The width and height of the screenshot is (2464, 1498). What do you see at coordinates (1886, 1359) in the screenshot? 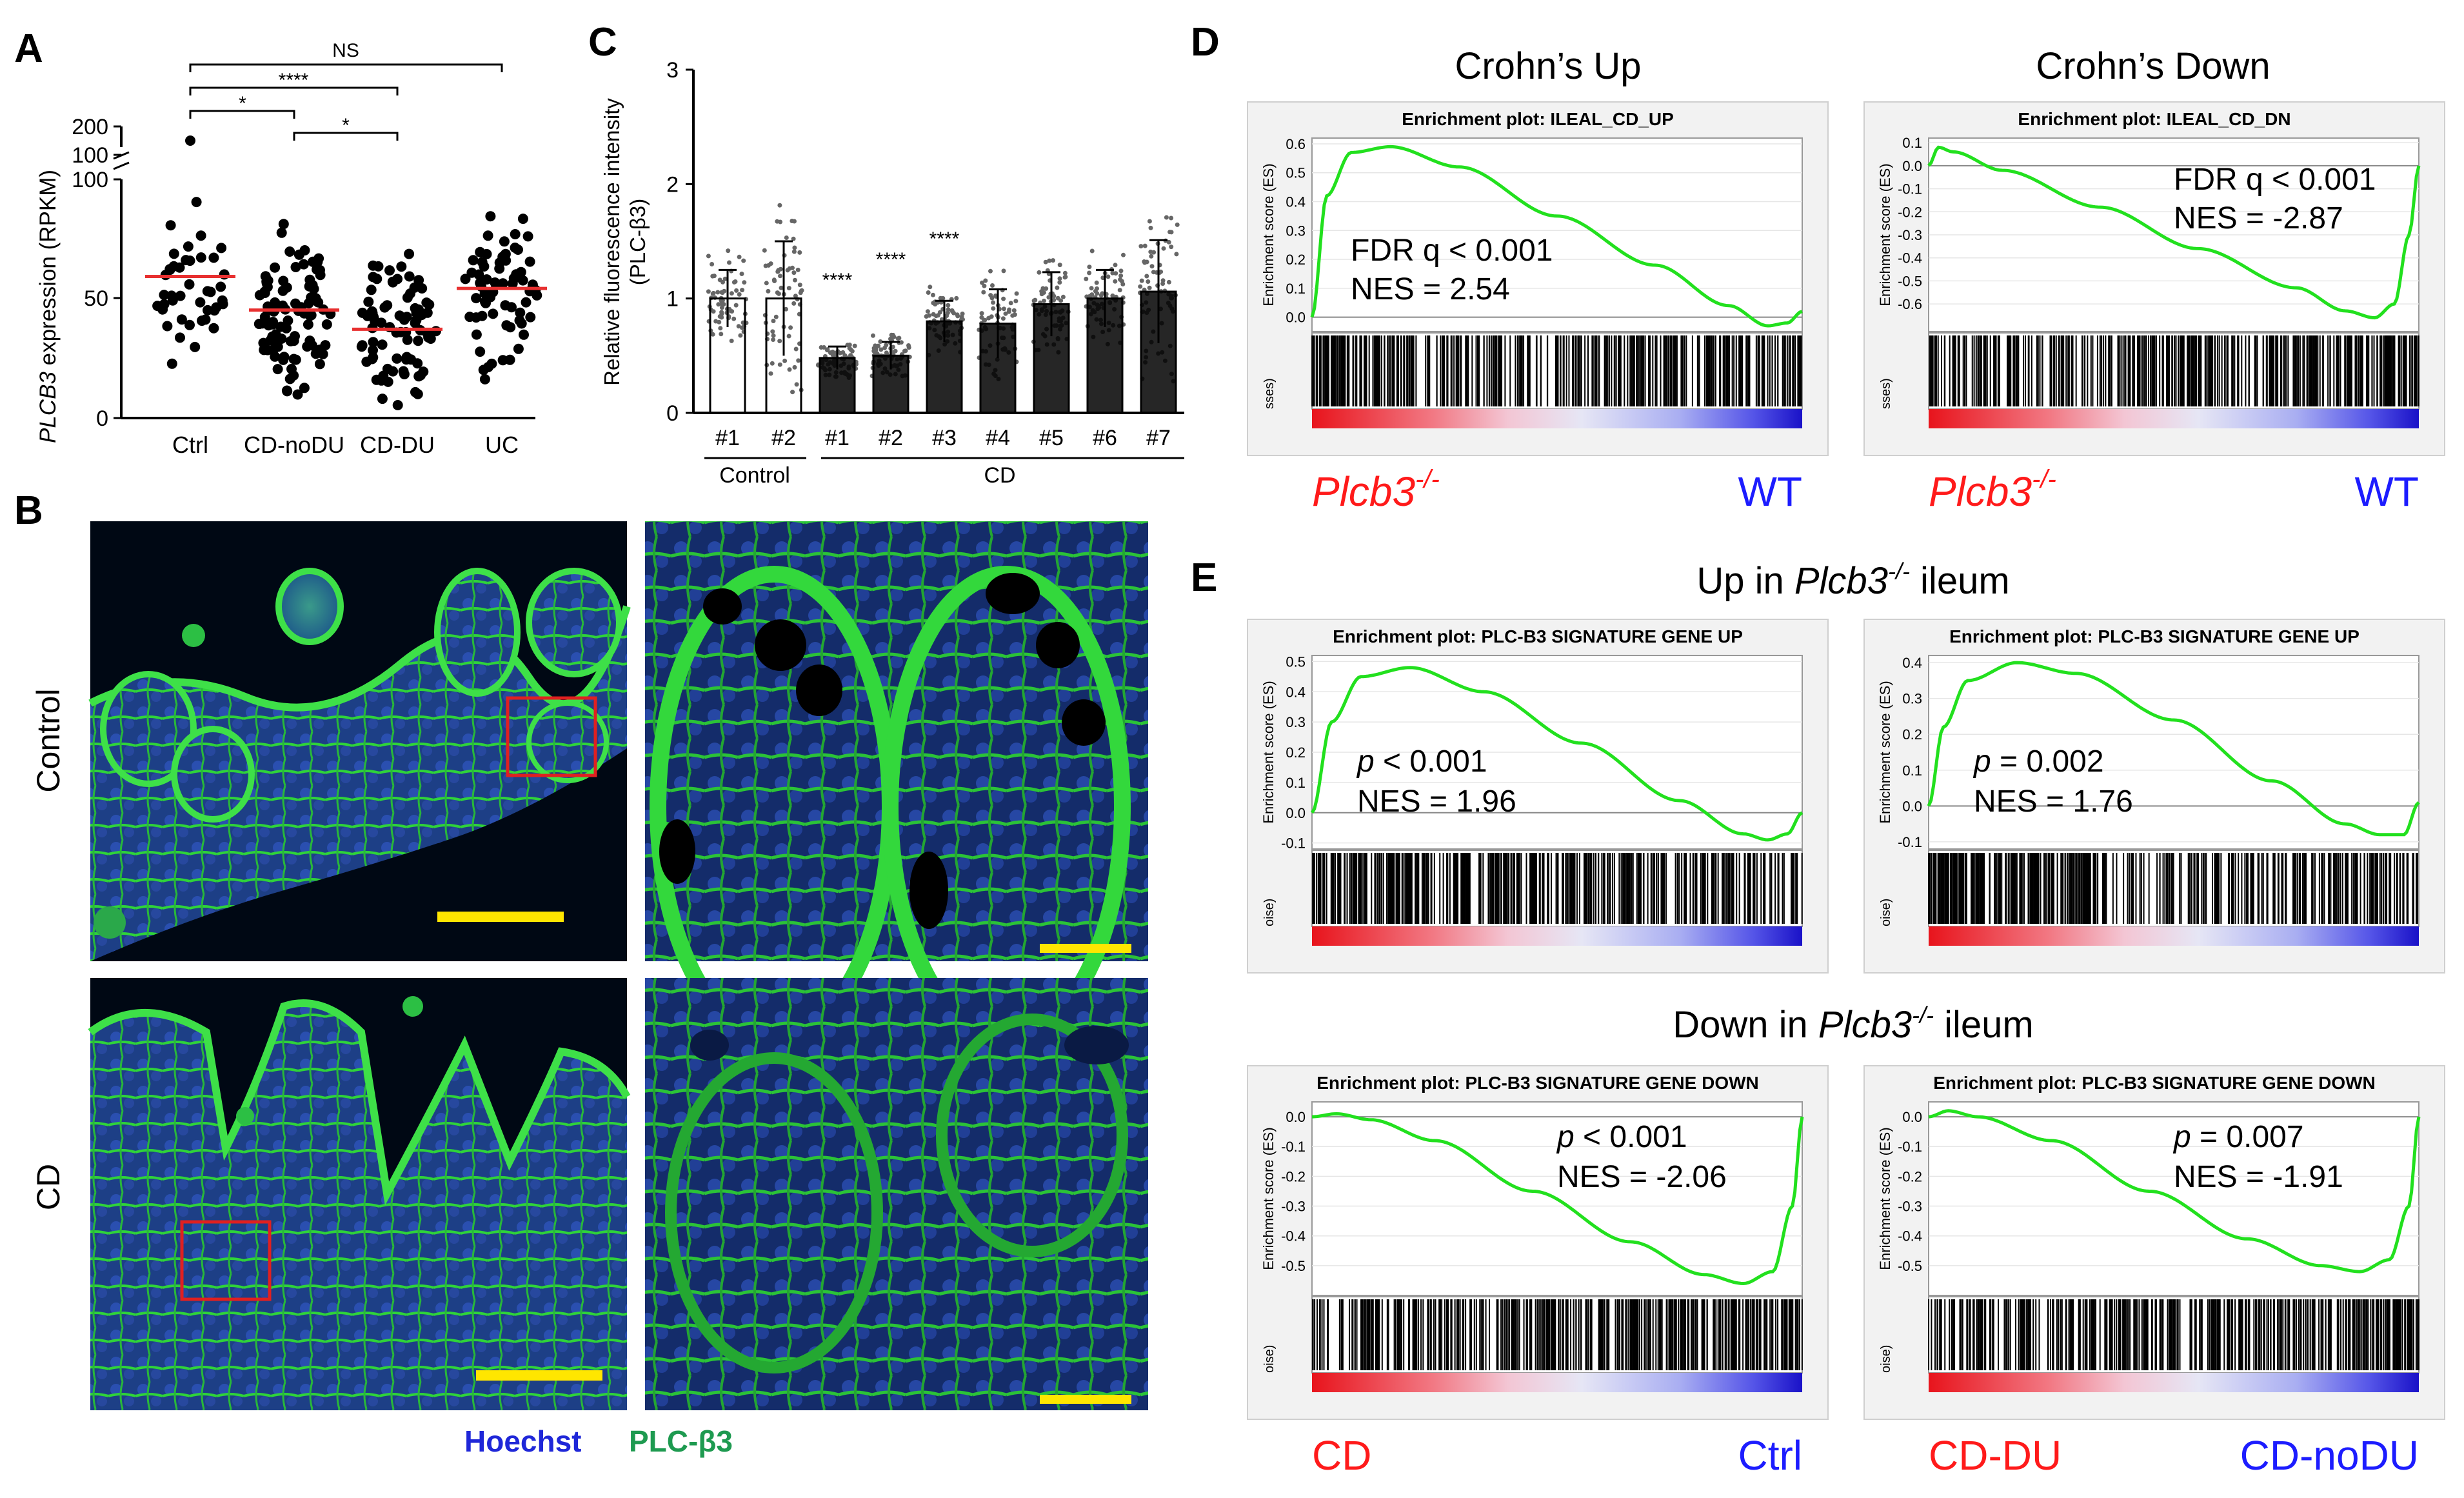
I see `gsea-sublabel: oise)` at bounding box center [1886, 1359].